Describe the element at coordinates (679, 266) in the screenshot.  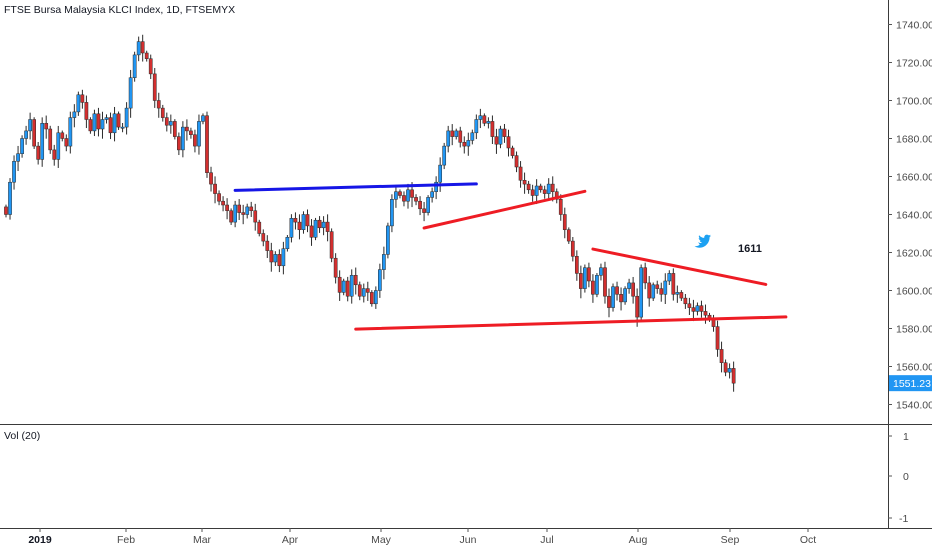
I see `red-falling-line` at that location.